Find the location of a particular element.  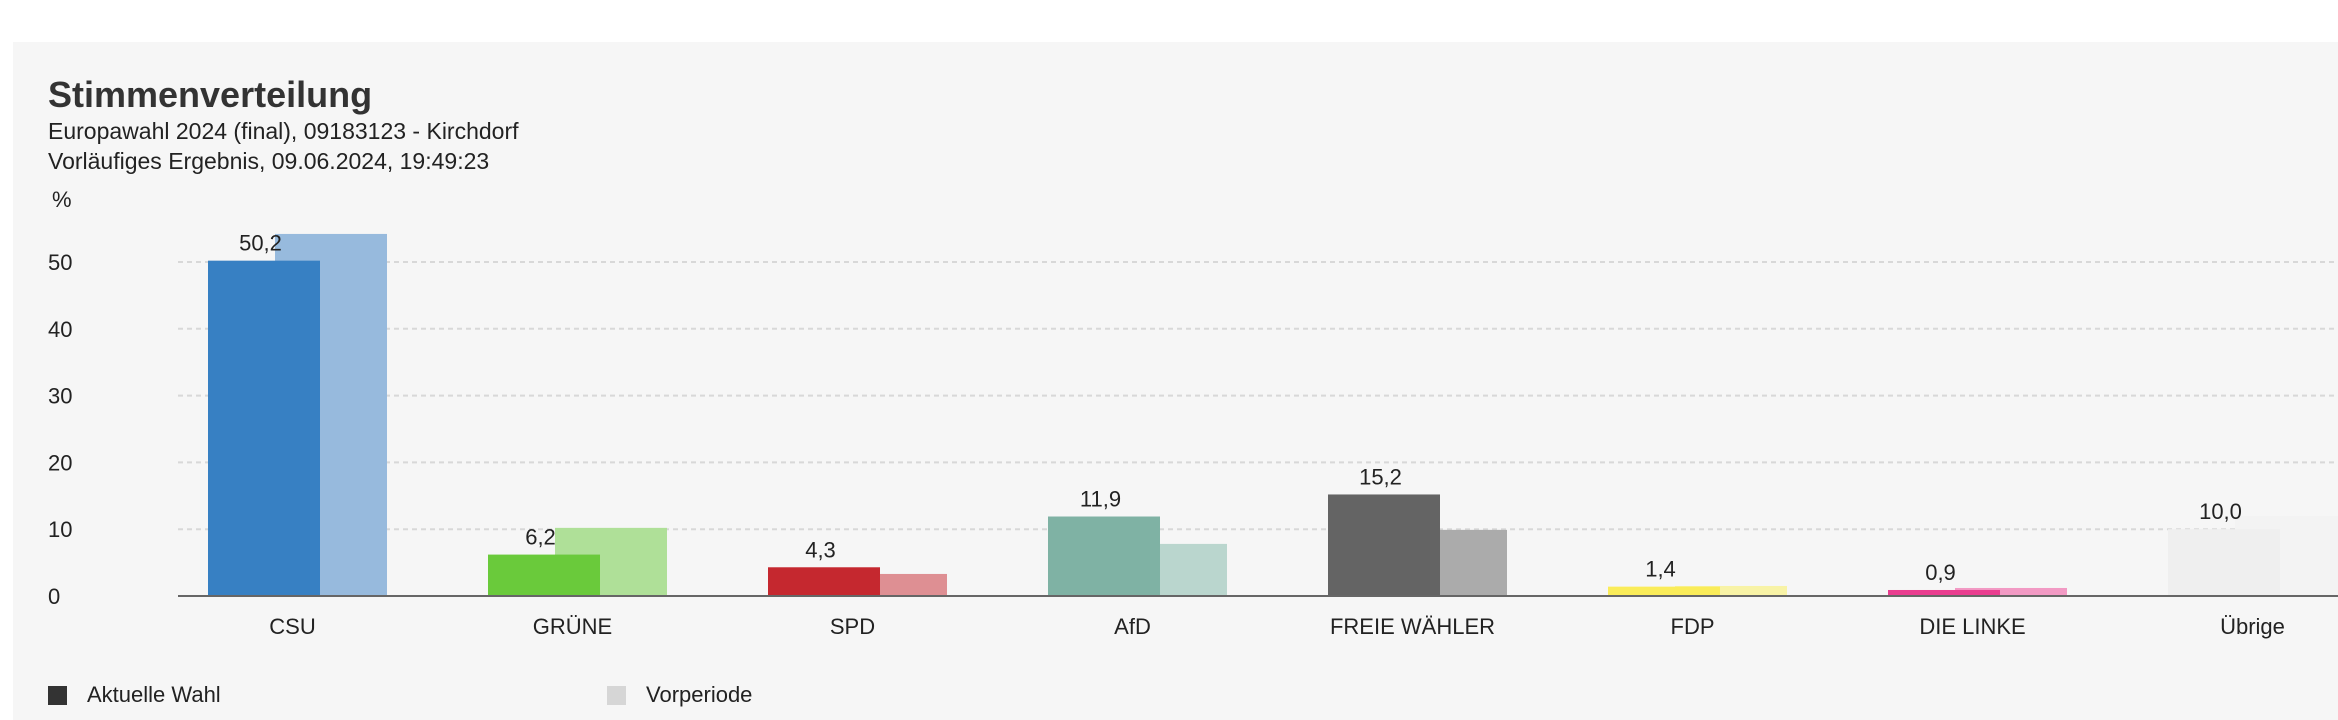

legend-label-current: Aktuelle Wahl is located at coordinates (154, 694).